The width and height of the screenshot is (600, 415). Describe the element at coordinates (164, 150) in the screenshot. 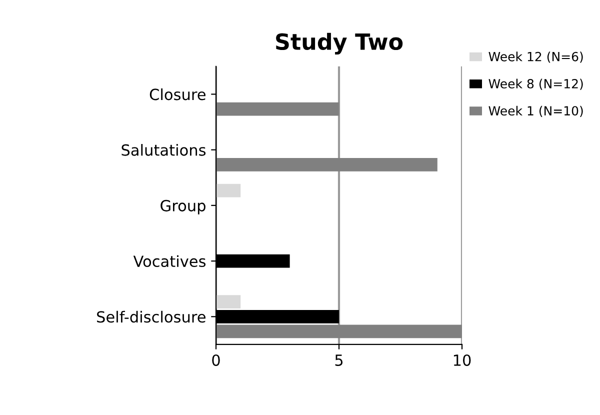

I see `y-tick-label: Salutations` at that location.